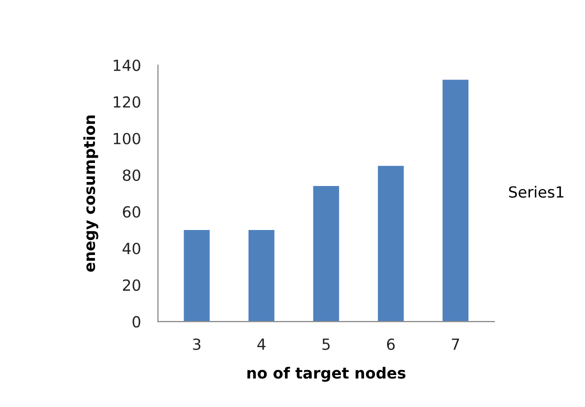  Describe the element at coordinates (136, 322) in the screenshot. I see `y-tick-label: 0` at that location.